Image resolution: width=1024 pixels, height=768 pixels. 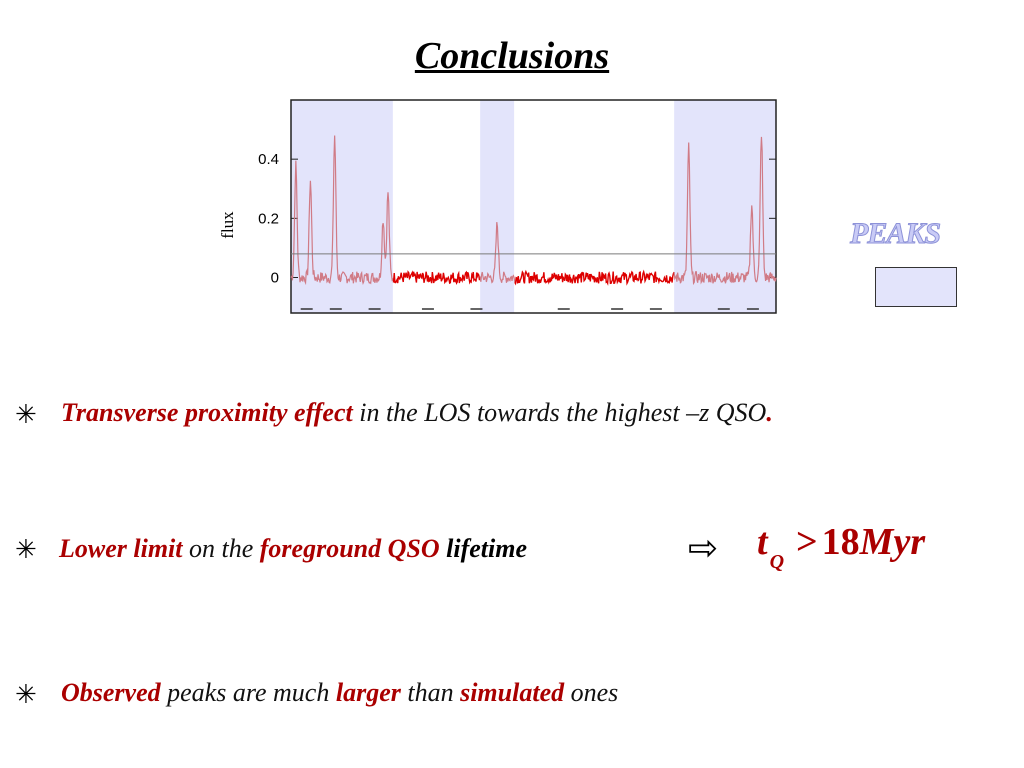 What do you see at coordinates (368, 692) in the screenshot?
I see `bullet-3-highlight-b: larger` at bounding box center [368, 692].